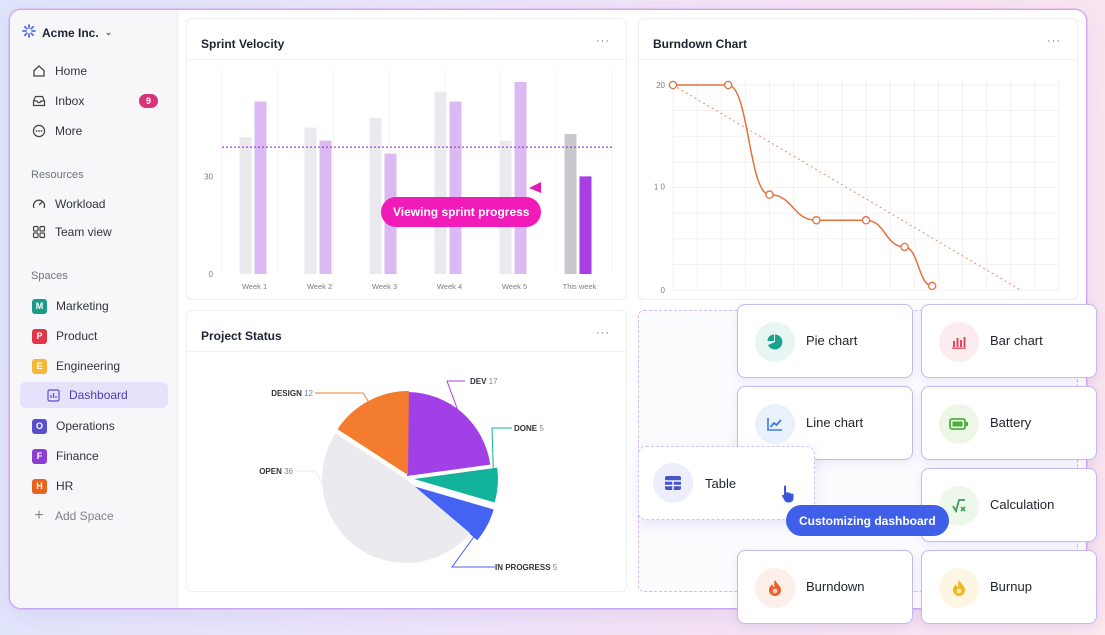 Image resolution: width=1105 pixels, height=635 pixels. What do you see at coordinates (94, 101) in the screenshot?
I see `sidebar-item-inbox: Inbox 9` at bounding box center [94, 101].